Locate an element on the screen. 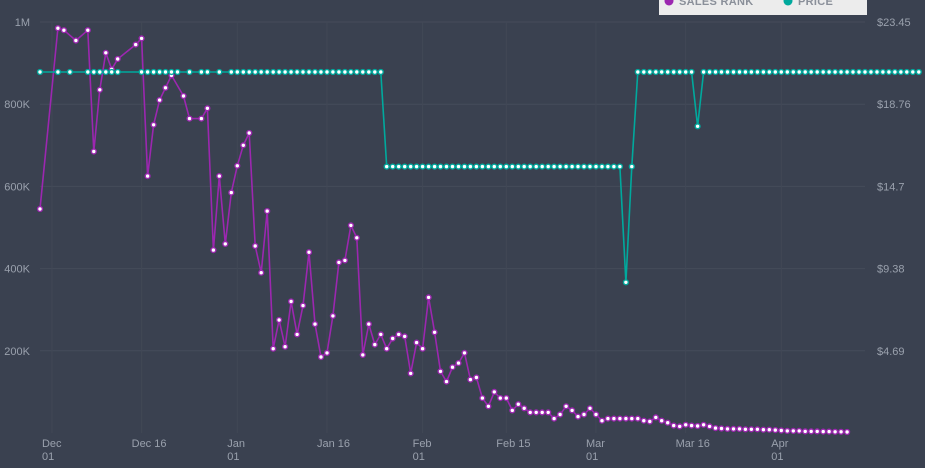 The image size is (925, 468). legend: SALES RANK PRICE is located at coordinates (763, 7).